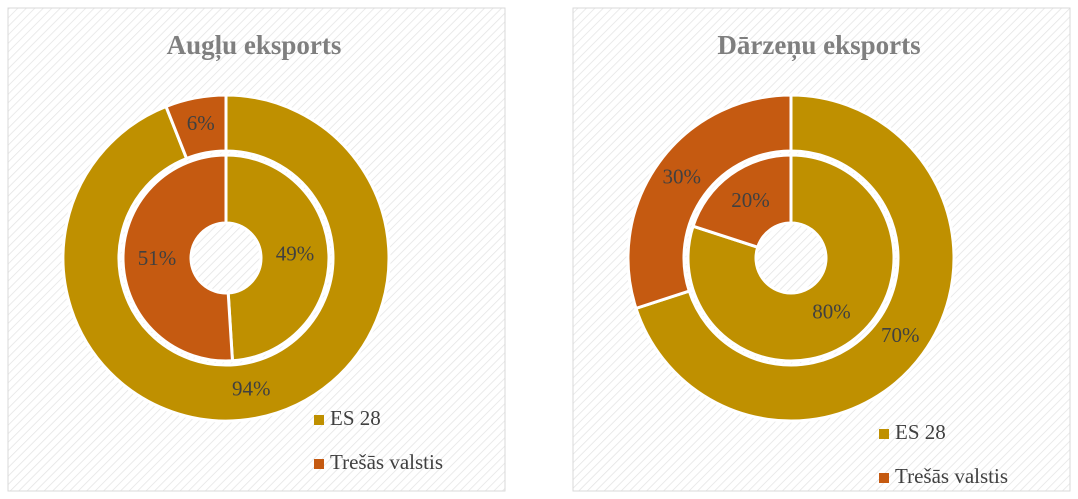  I want to click on data-label: 30%, so click(682, 176).